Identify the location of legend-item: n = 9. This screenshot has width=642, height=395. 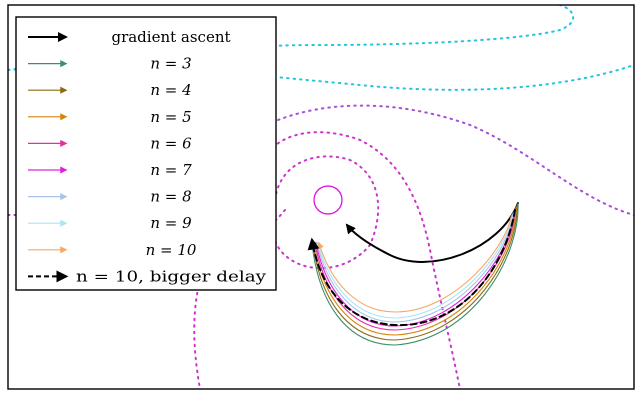
(110, 223).